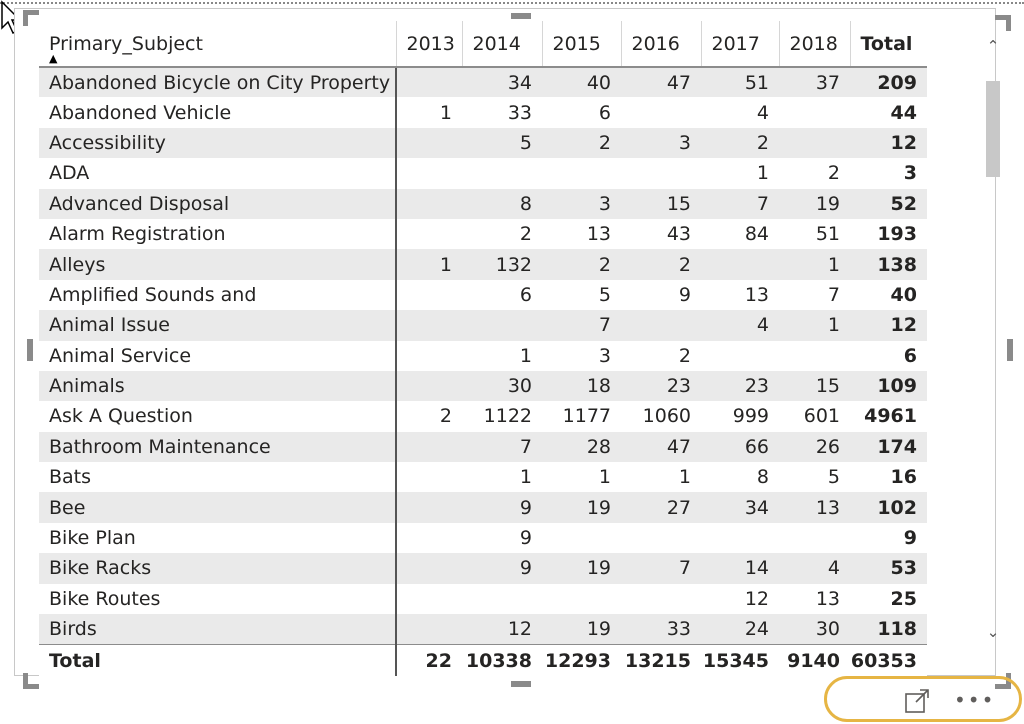 The width and height of the screenshot is (1024, 724). Describe the element at coordinates (1003, 23) in the screenshot. I see `resize-handle-top-right` at that location.